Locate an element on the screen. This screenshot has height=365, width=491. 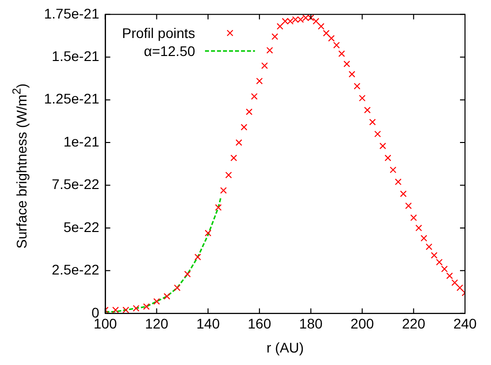
y-tick-label: 0 is located at coordinates (95, 312).